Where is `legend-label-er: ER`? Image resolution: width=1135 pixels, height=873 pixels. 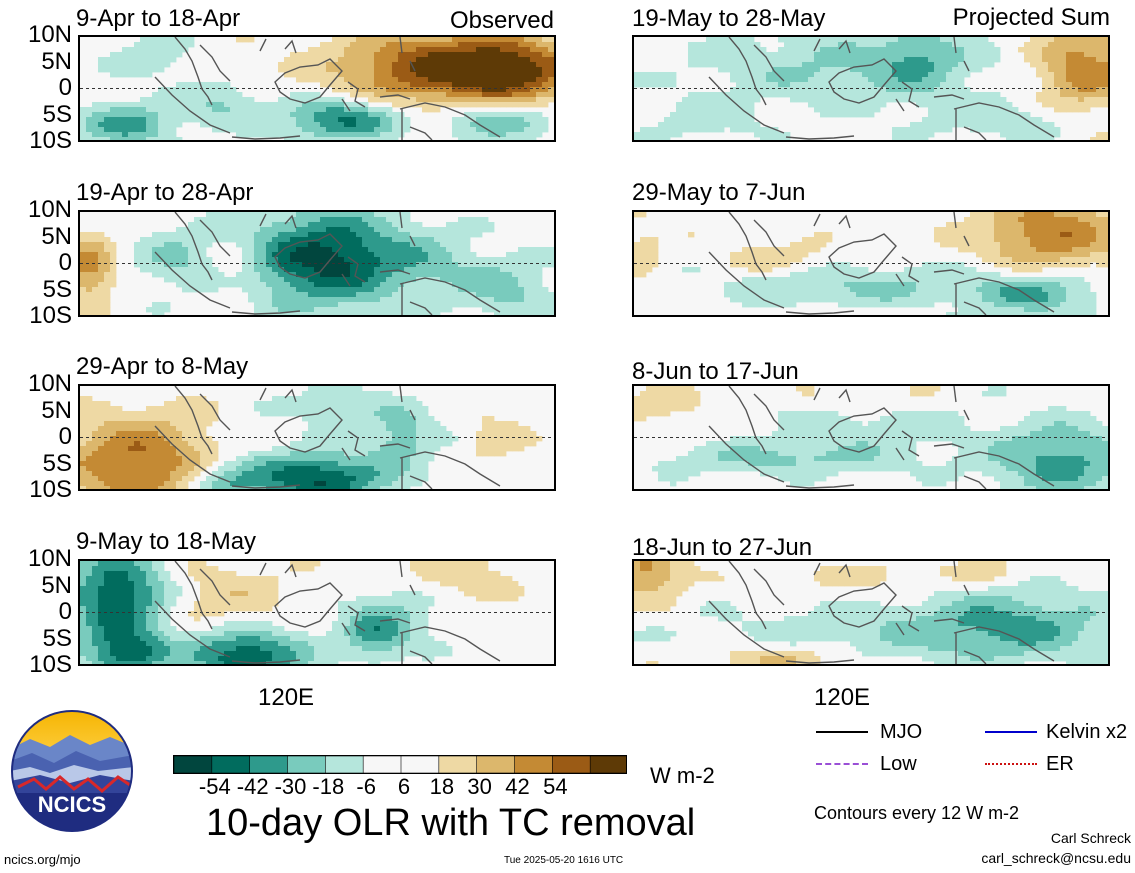 legend-label-er: ER is located at coordinates (1060, 764).